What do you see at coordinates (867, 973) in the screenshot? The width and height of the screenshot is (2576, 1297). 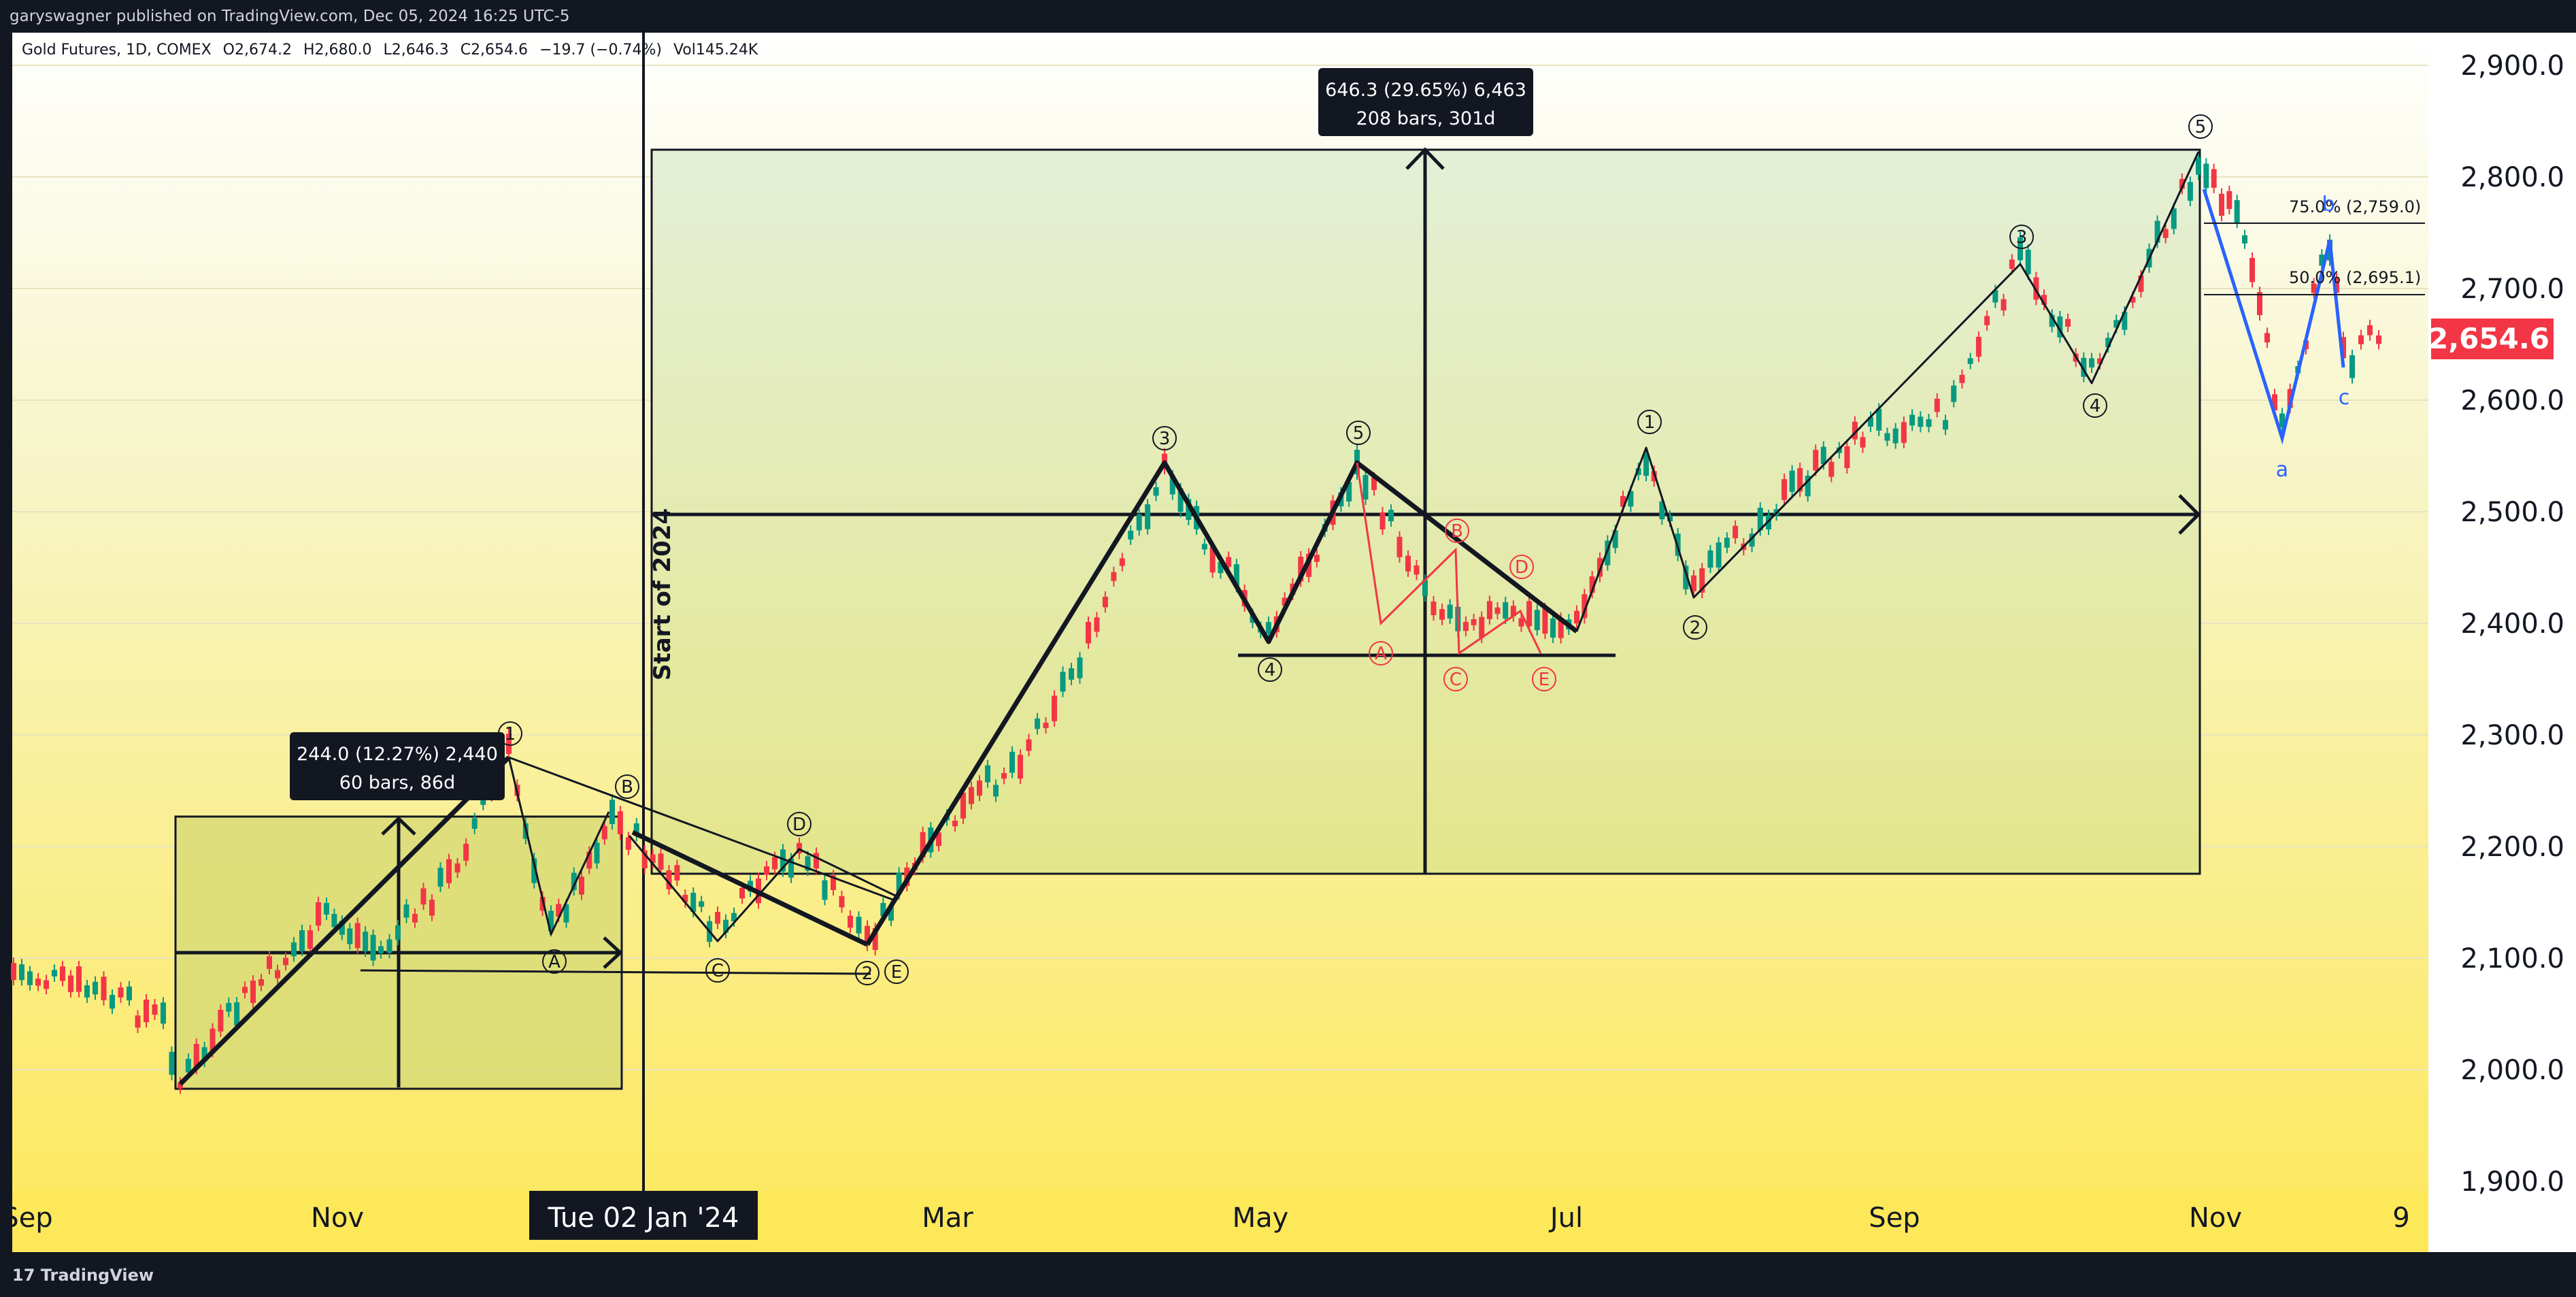 I see `wave-label-2a: 2` at bounding box center [867, 973].